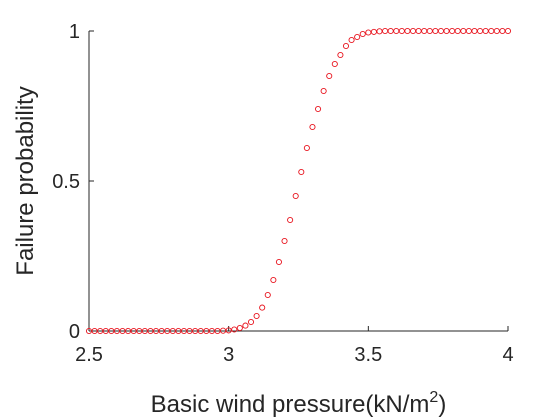 The height and width of the screenshot is (420, 560). I want to click on y-axis-title: Failure probability, so click(25, 180).